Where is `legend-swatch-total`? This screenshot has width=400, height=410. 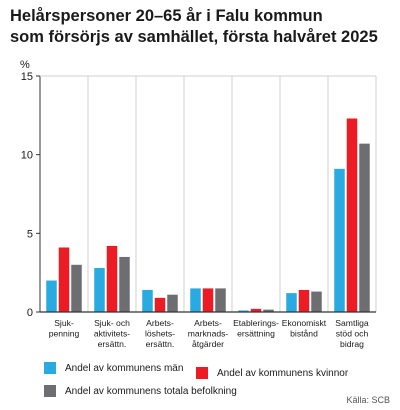
legend-swatch-total is located at coordinates (50, 391).